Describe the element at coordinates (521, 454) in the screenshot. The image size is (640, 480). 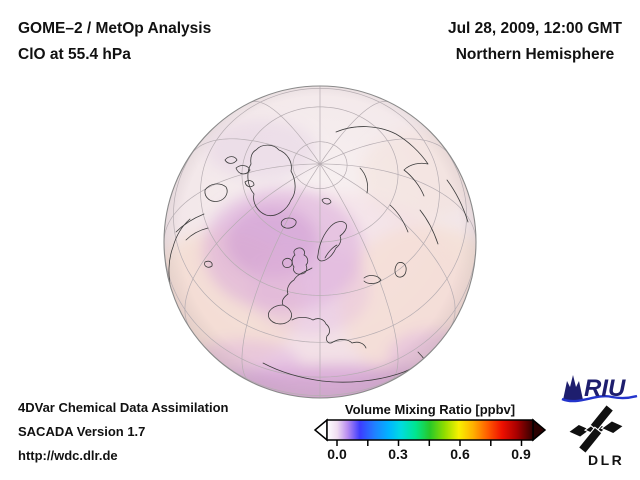
I see `colorbar-tick-label: 0.9` at that location.